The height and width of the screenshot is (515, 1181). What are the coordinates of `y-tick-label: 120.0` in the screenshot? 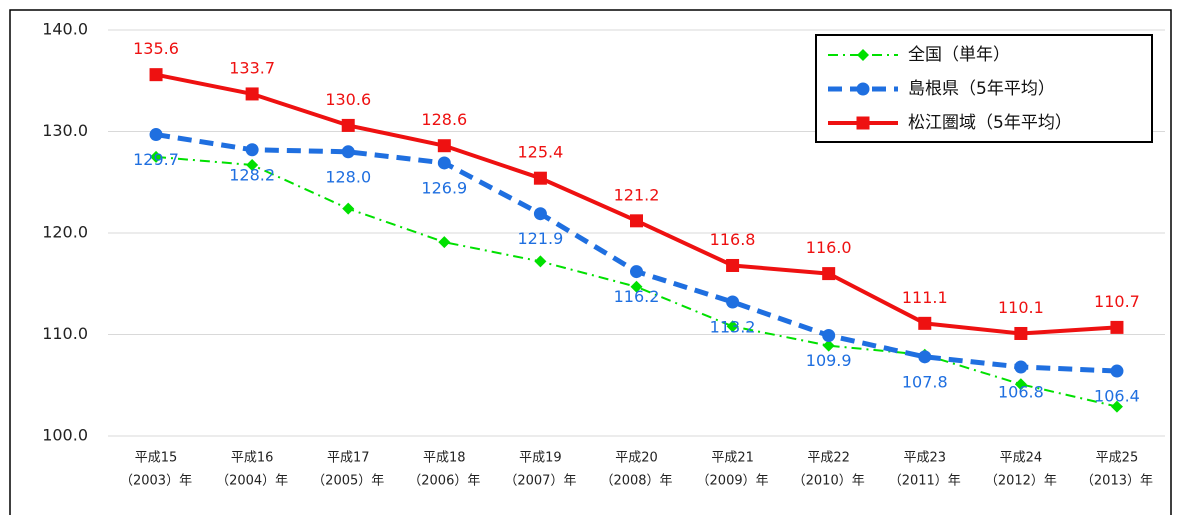 It's located at (65, 232).